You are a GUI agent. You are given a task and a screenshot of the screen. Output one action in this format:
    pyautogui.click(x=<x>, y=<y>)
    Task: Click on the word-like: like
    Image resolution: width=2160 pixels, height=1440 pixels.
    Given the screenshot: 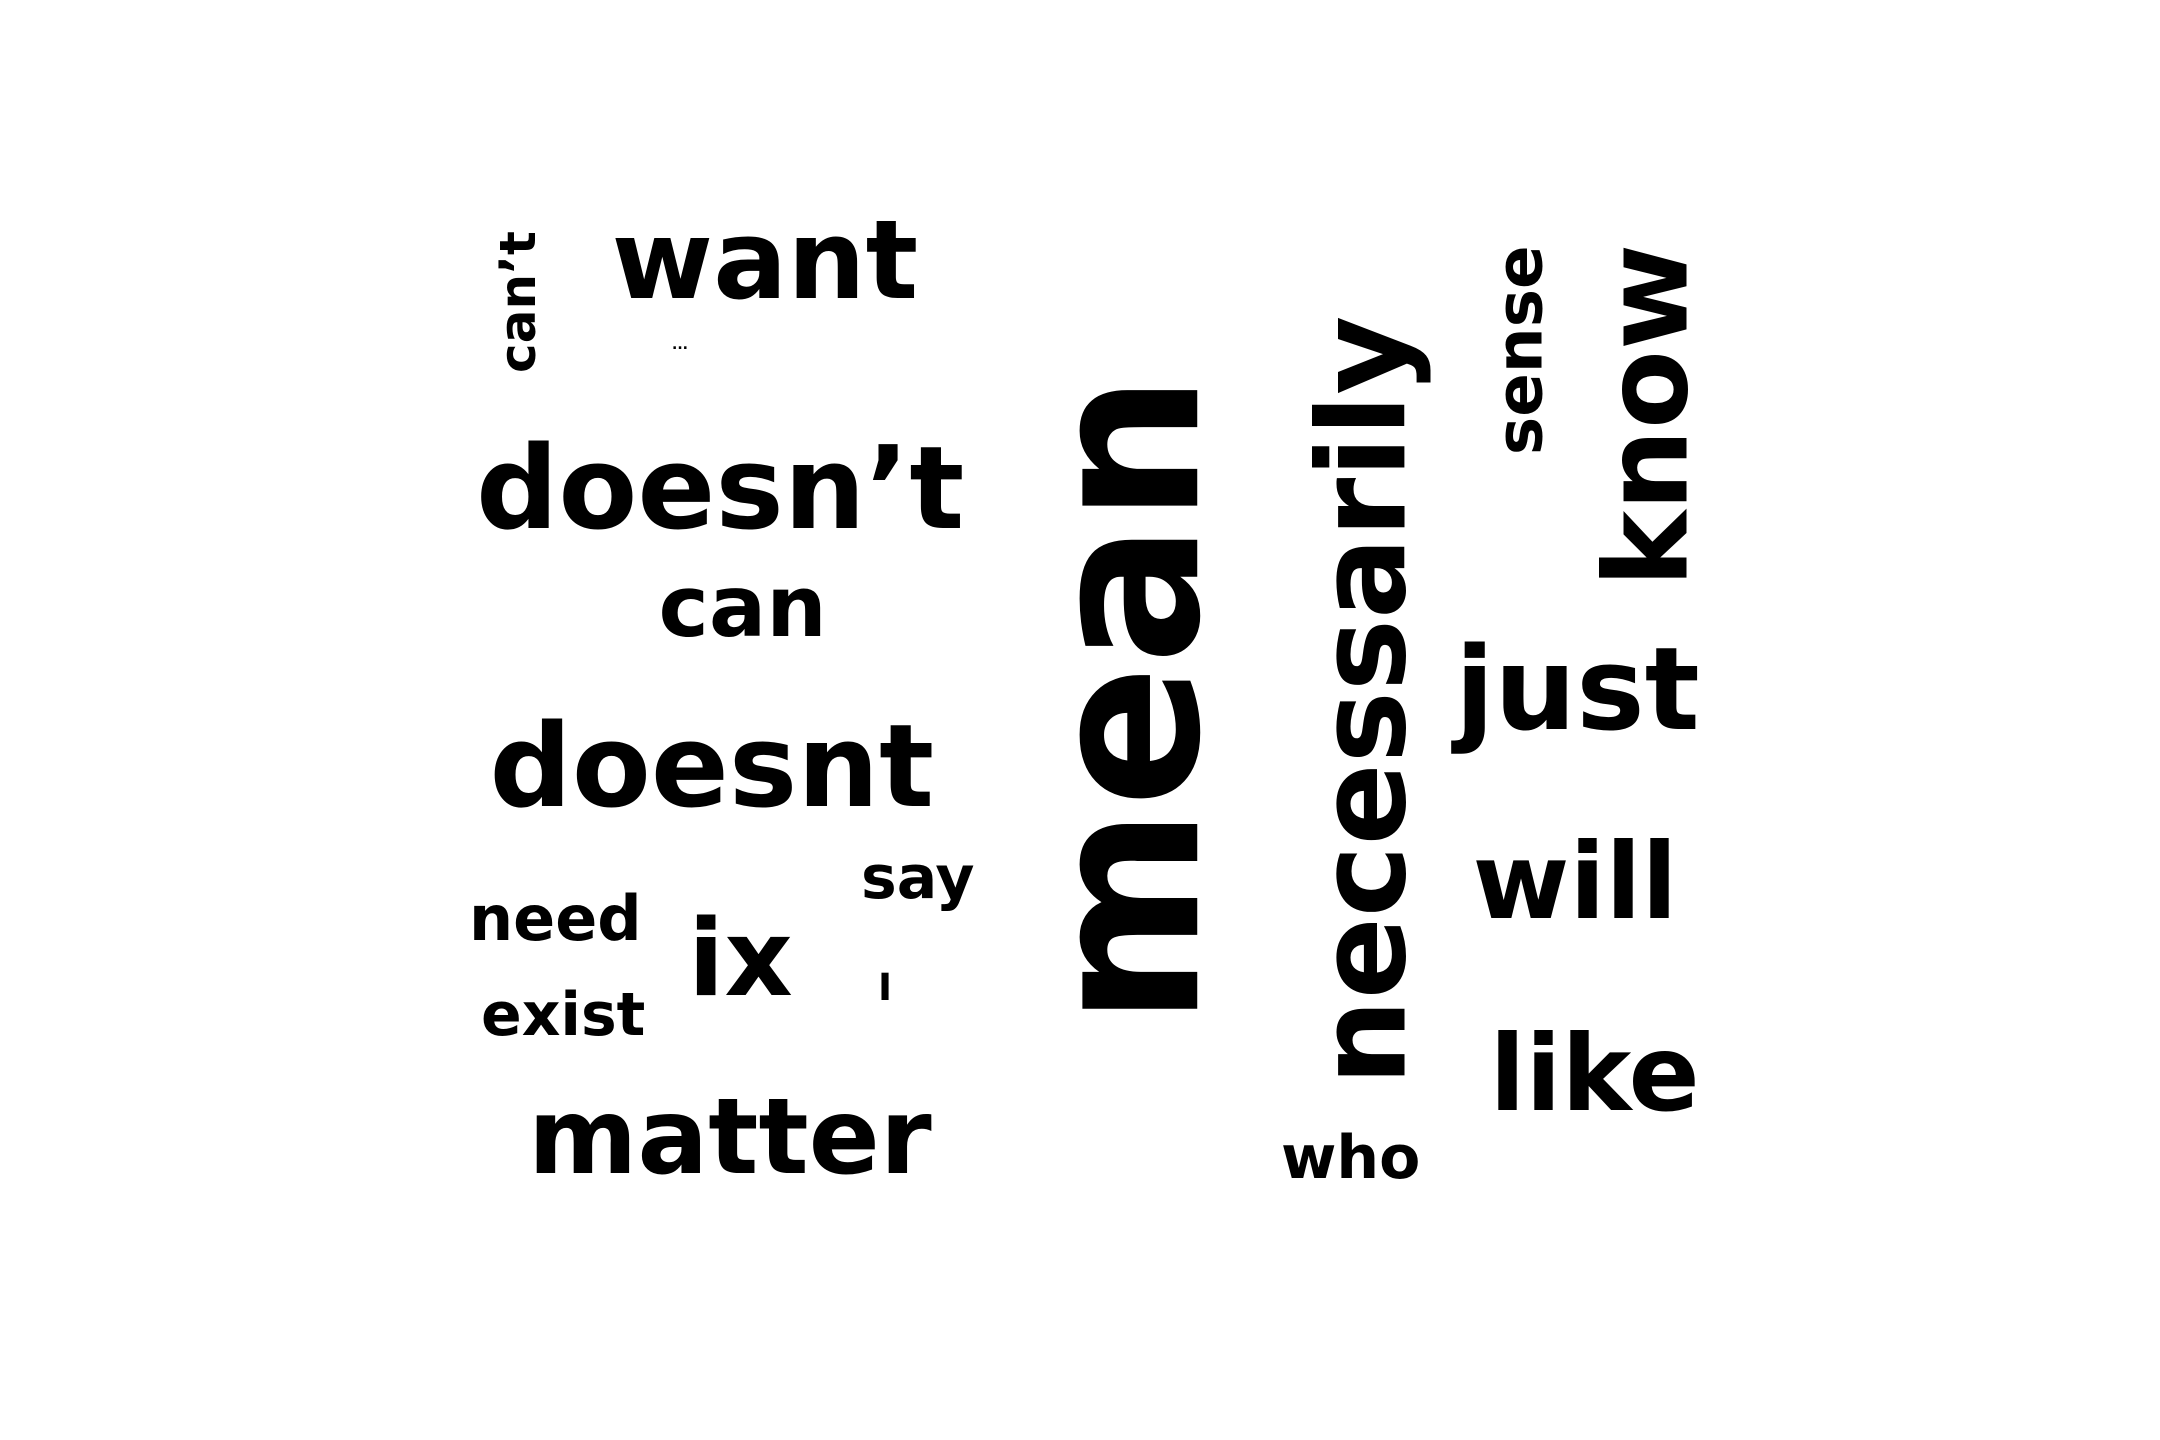 What is the action you would take?
    pyautogui.click(x=1594, y=1074)
    